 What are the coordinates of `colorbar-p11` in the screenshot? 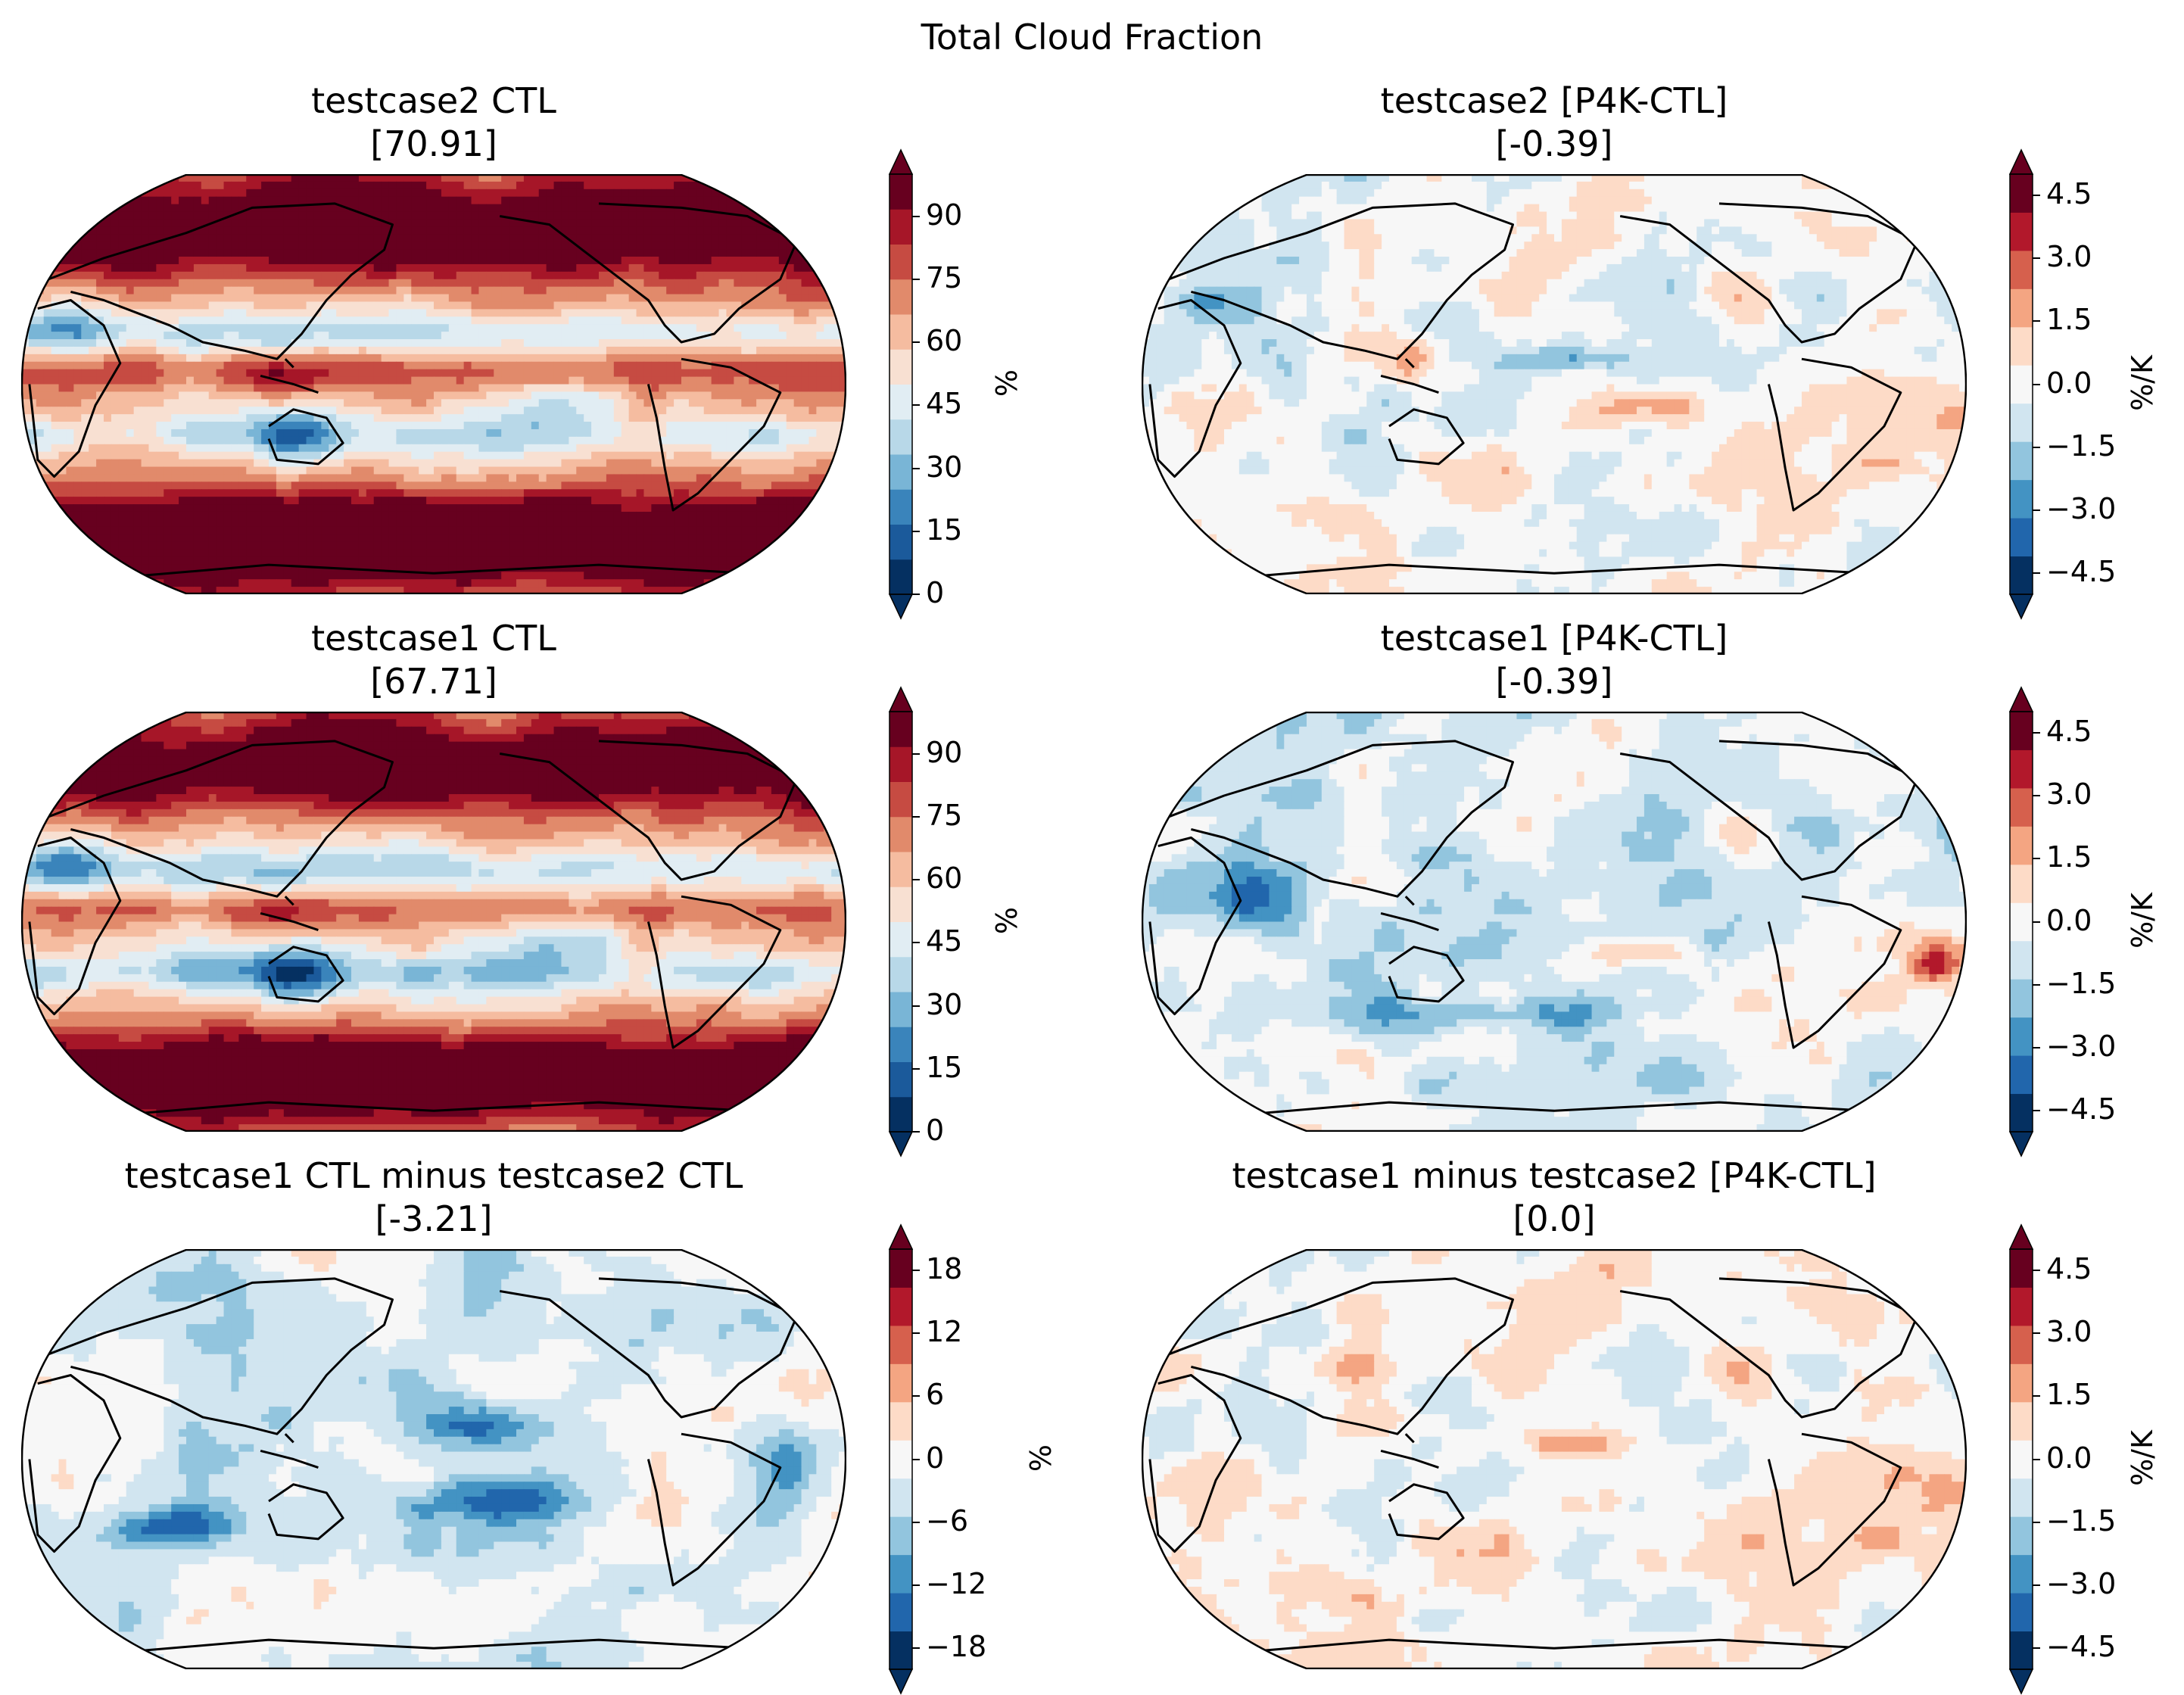 It's located at (901, 384).